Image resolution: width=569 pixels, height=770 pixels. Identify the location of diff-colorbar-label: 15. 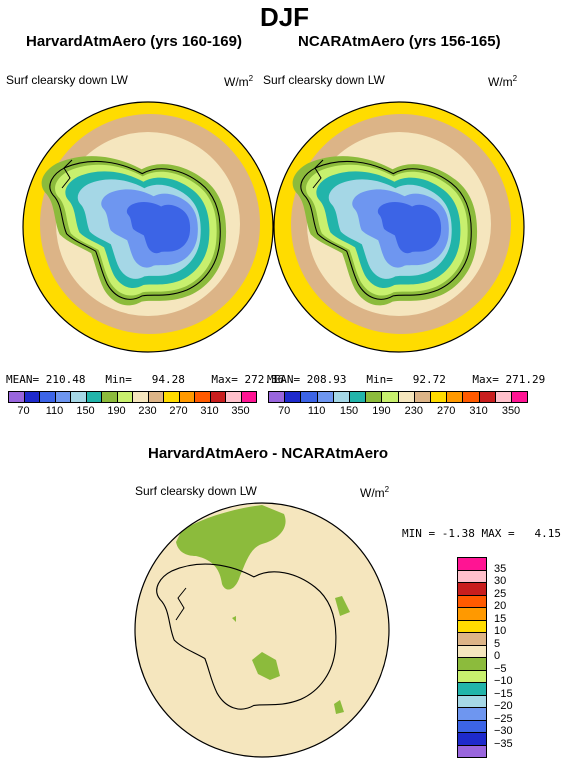
(500, 618).